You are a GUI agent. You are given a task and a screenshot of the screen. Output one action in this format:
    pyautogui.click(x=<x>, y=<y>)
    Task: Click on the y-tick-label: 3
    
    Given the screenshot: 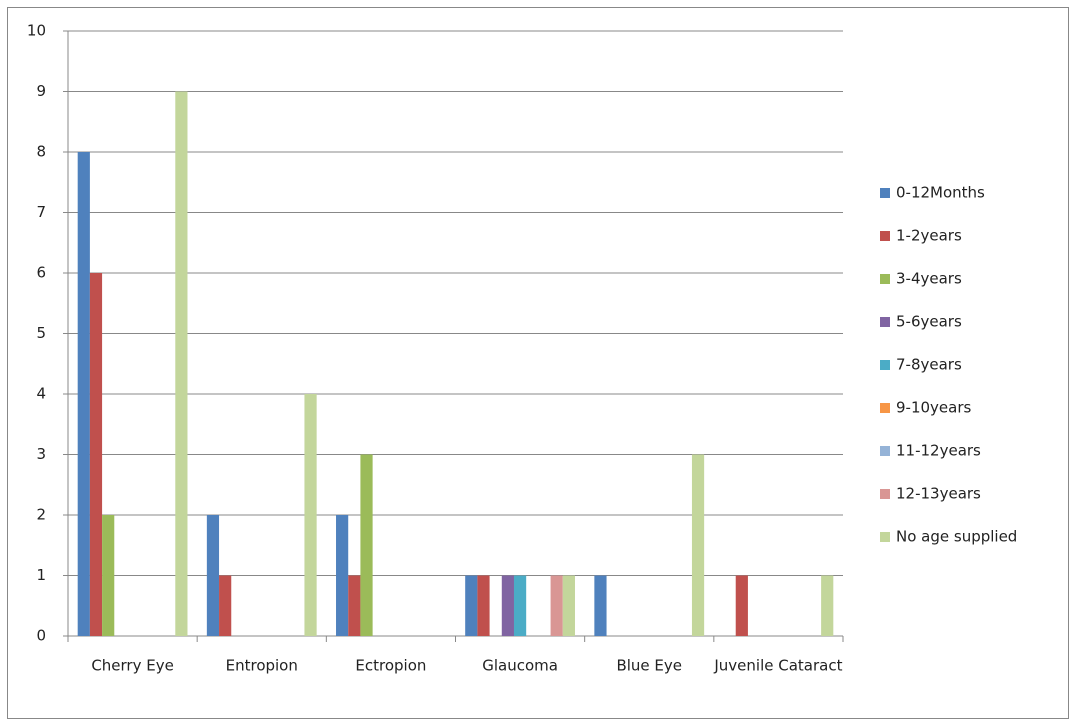 What is the action you would take?
    pyautogui.click(x=41, y=454)
    